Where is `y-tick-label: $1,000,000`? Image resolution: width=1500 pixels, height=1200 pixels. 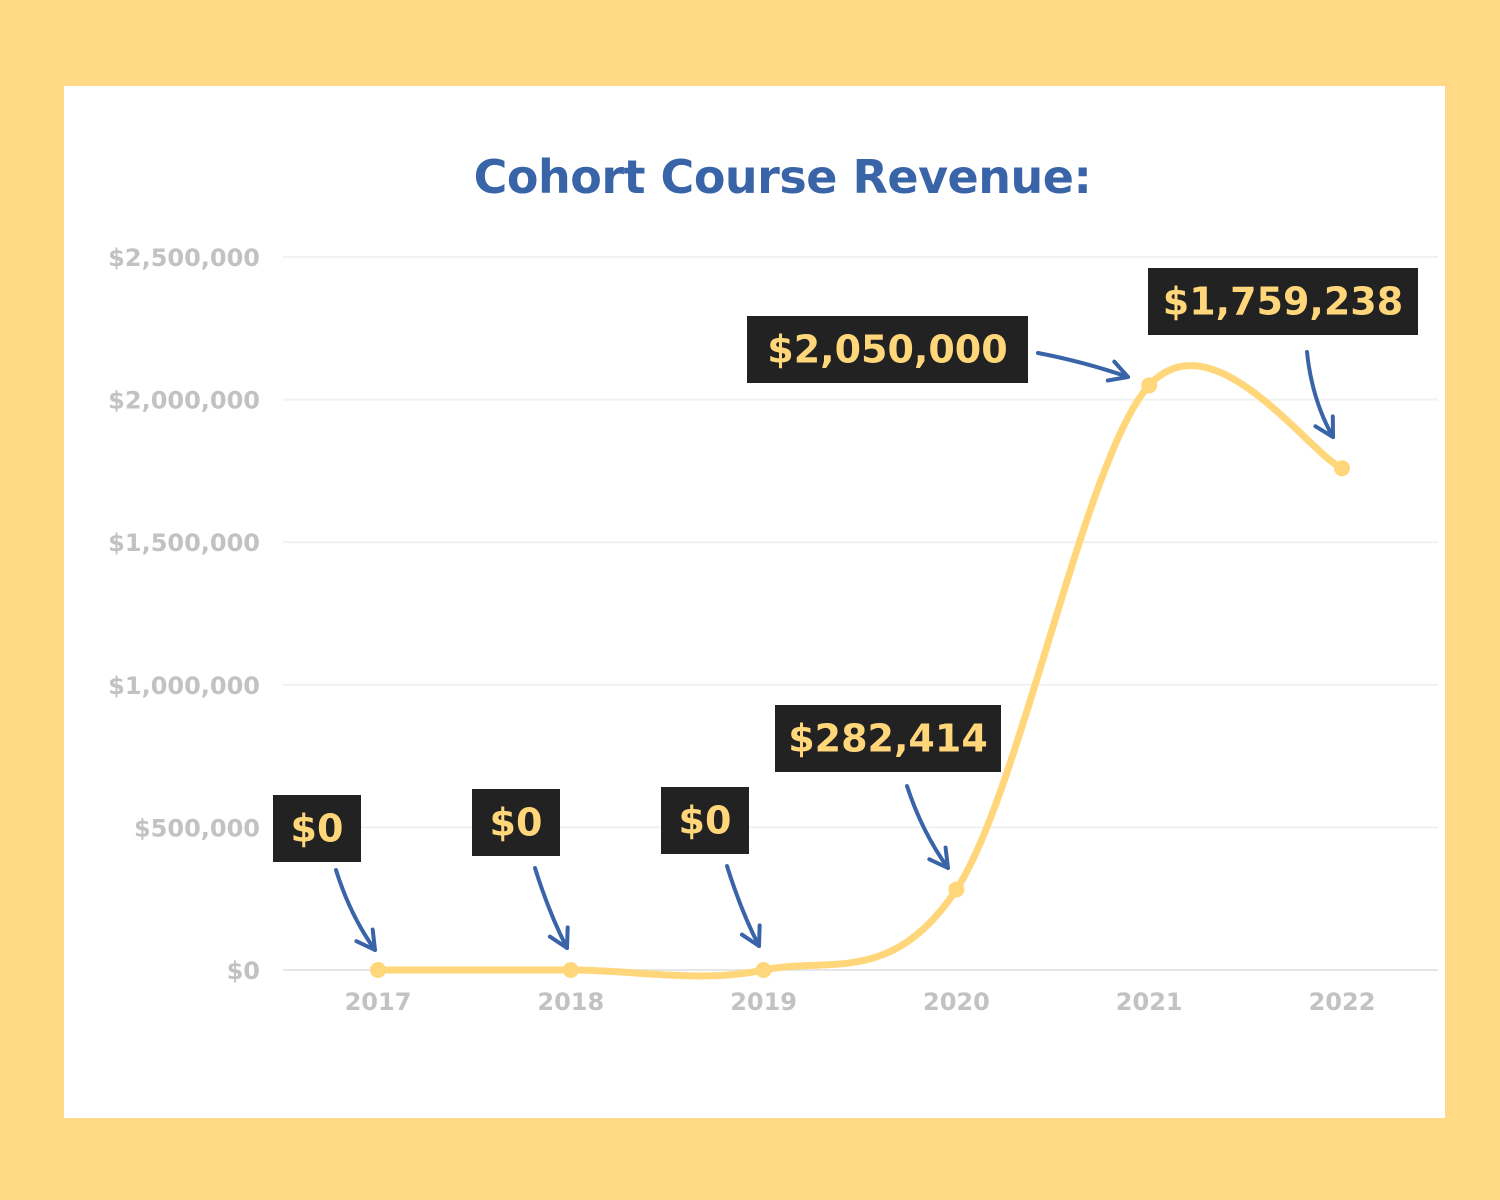
y-tick-label: $1,000,000 is located at coordinates (184, 686).